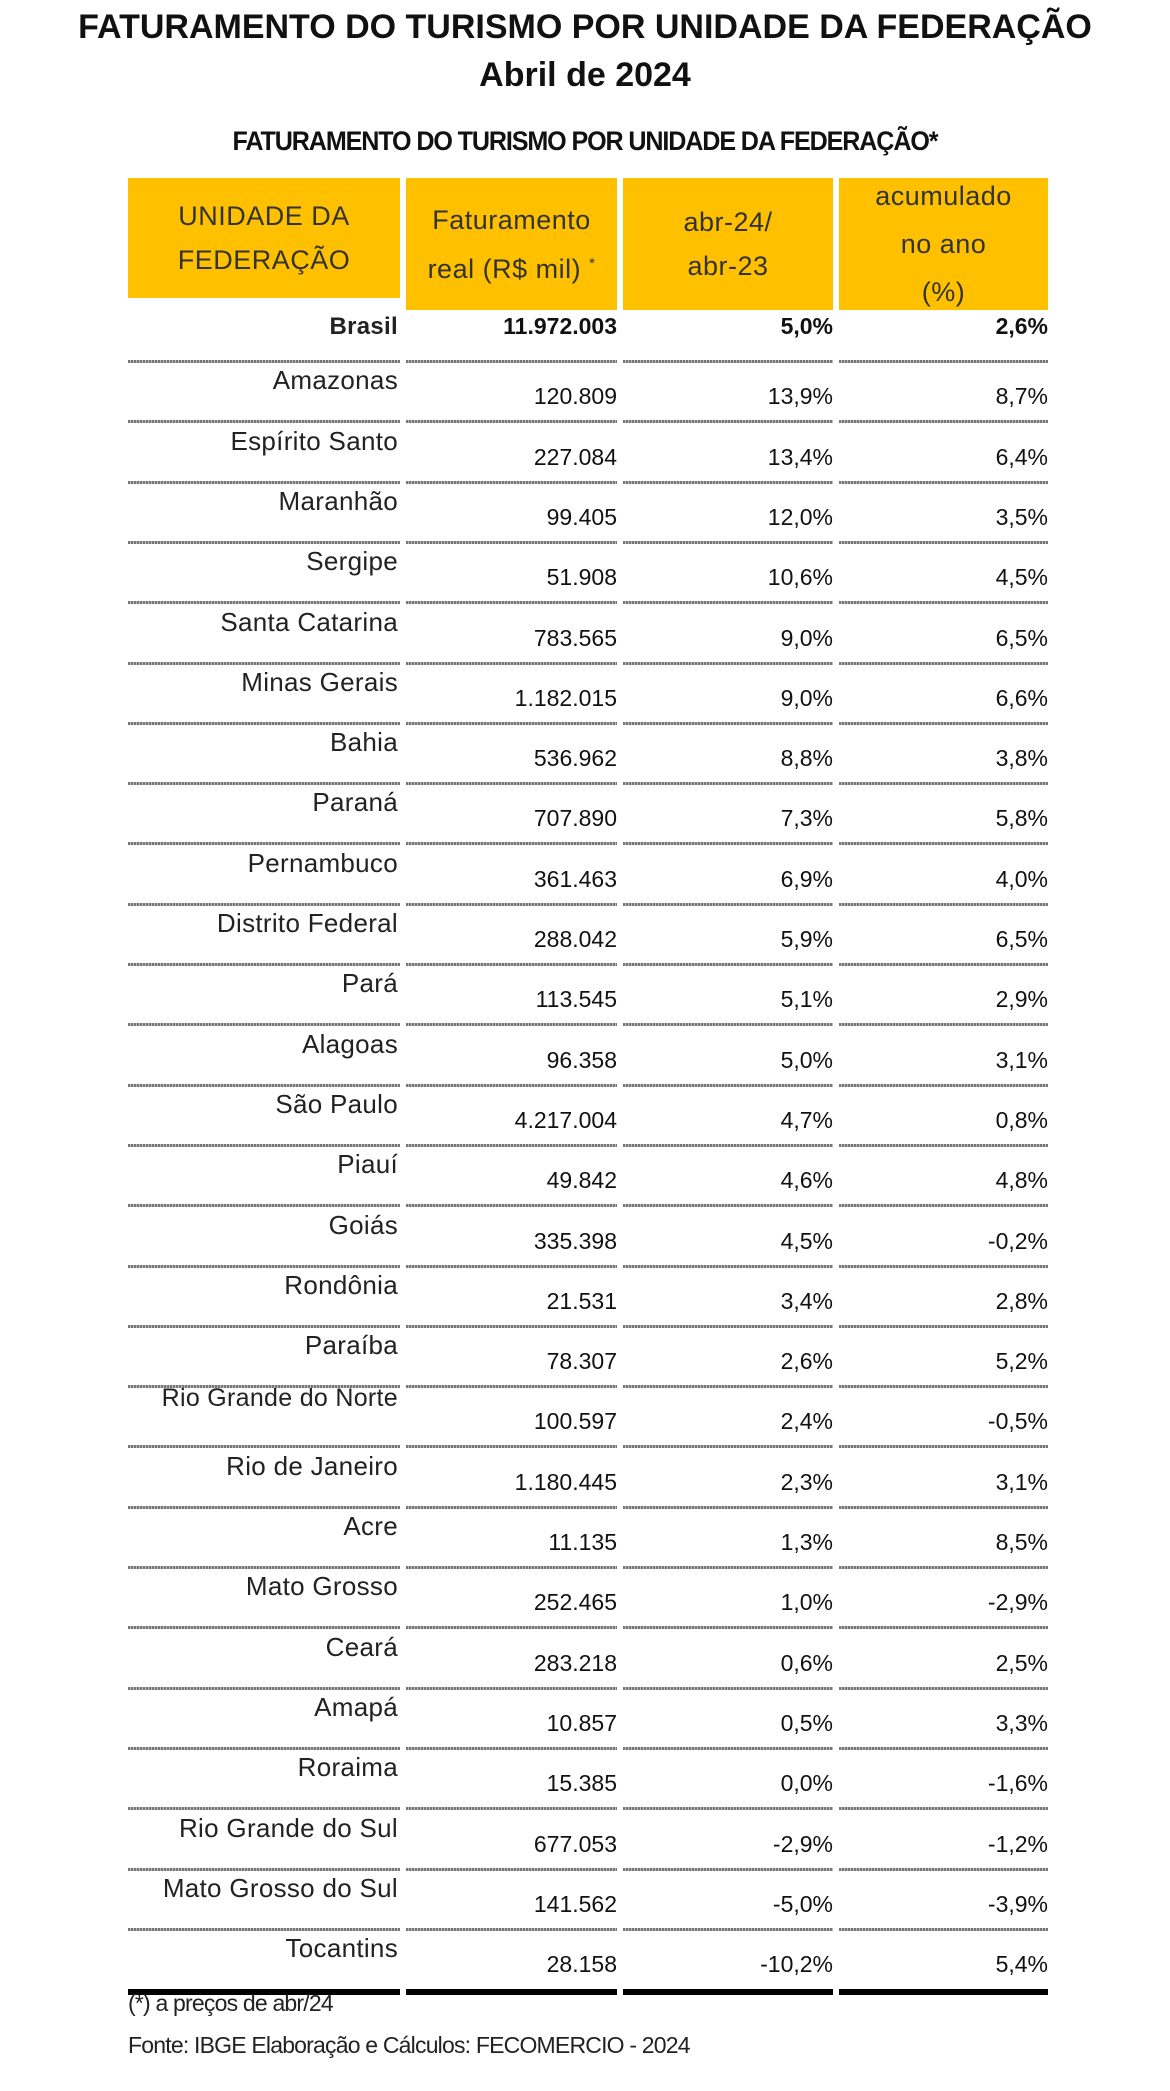  What do you see at coordinates (1021, 697) in the screenshot?
I see `accumulated-value: 6,6%` at bounding box center [1021, 697].